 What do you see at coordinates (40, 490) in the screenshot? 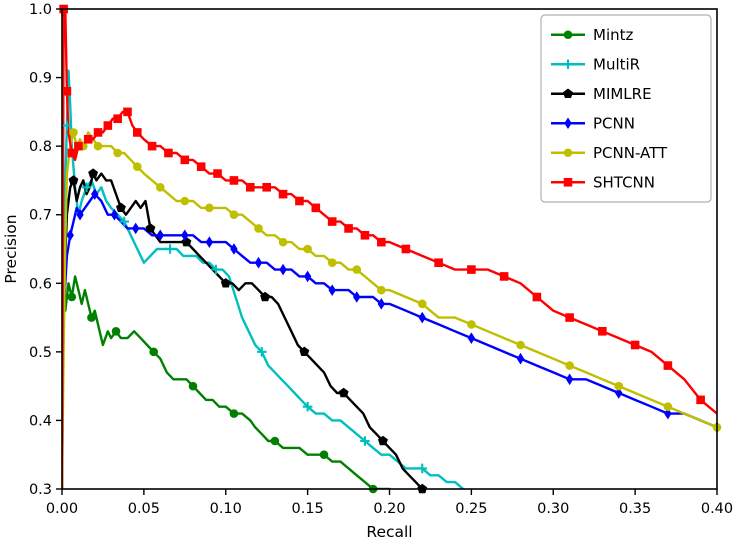
I see `y-tick-label: 0.3` at bounding box center [40, 490].